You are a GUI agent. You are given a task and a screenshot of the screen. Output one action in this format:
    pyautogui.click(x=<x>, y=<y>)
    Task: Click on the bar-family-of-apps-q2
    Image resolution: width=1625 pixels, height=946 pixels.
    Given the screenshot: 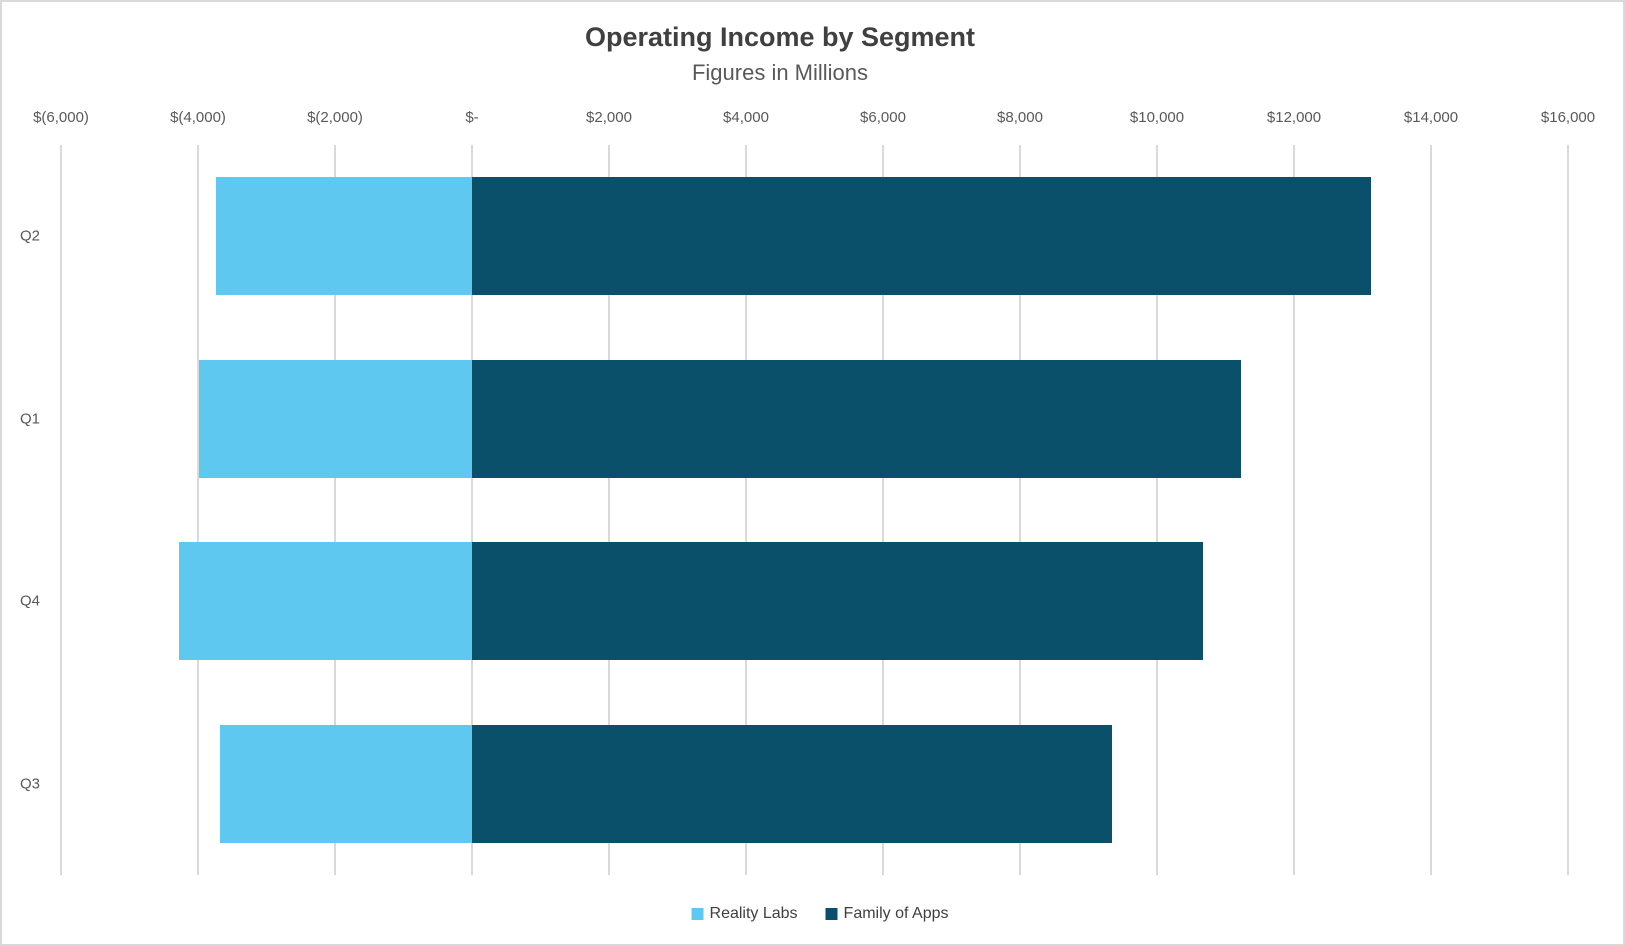 What is the action you would take?
    pyautogui.click(x=922, y=236)
    